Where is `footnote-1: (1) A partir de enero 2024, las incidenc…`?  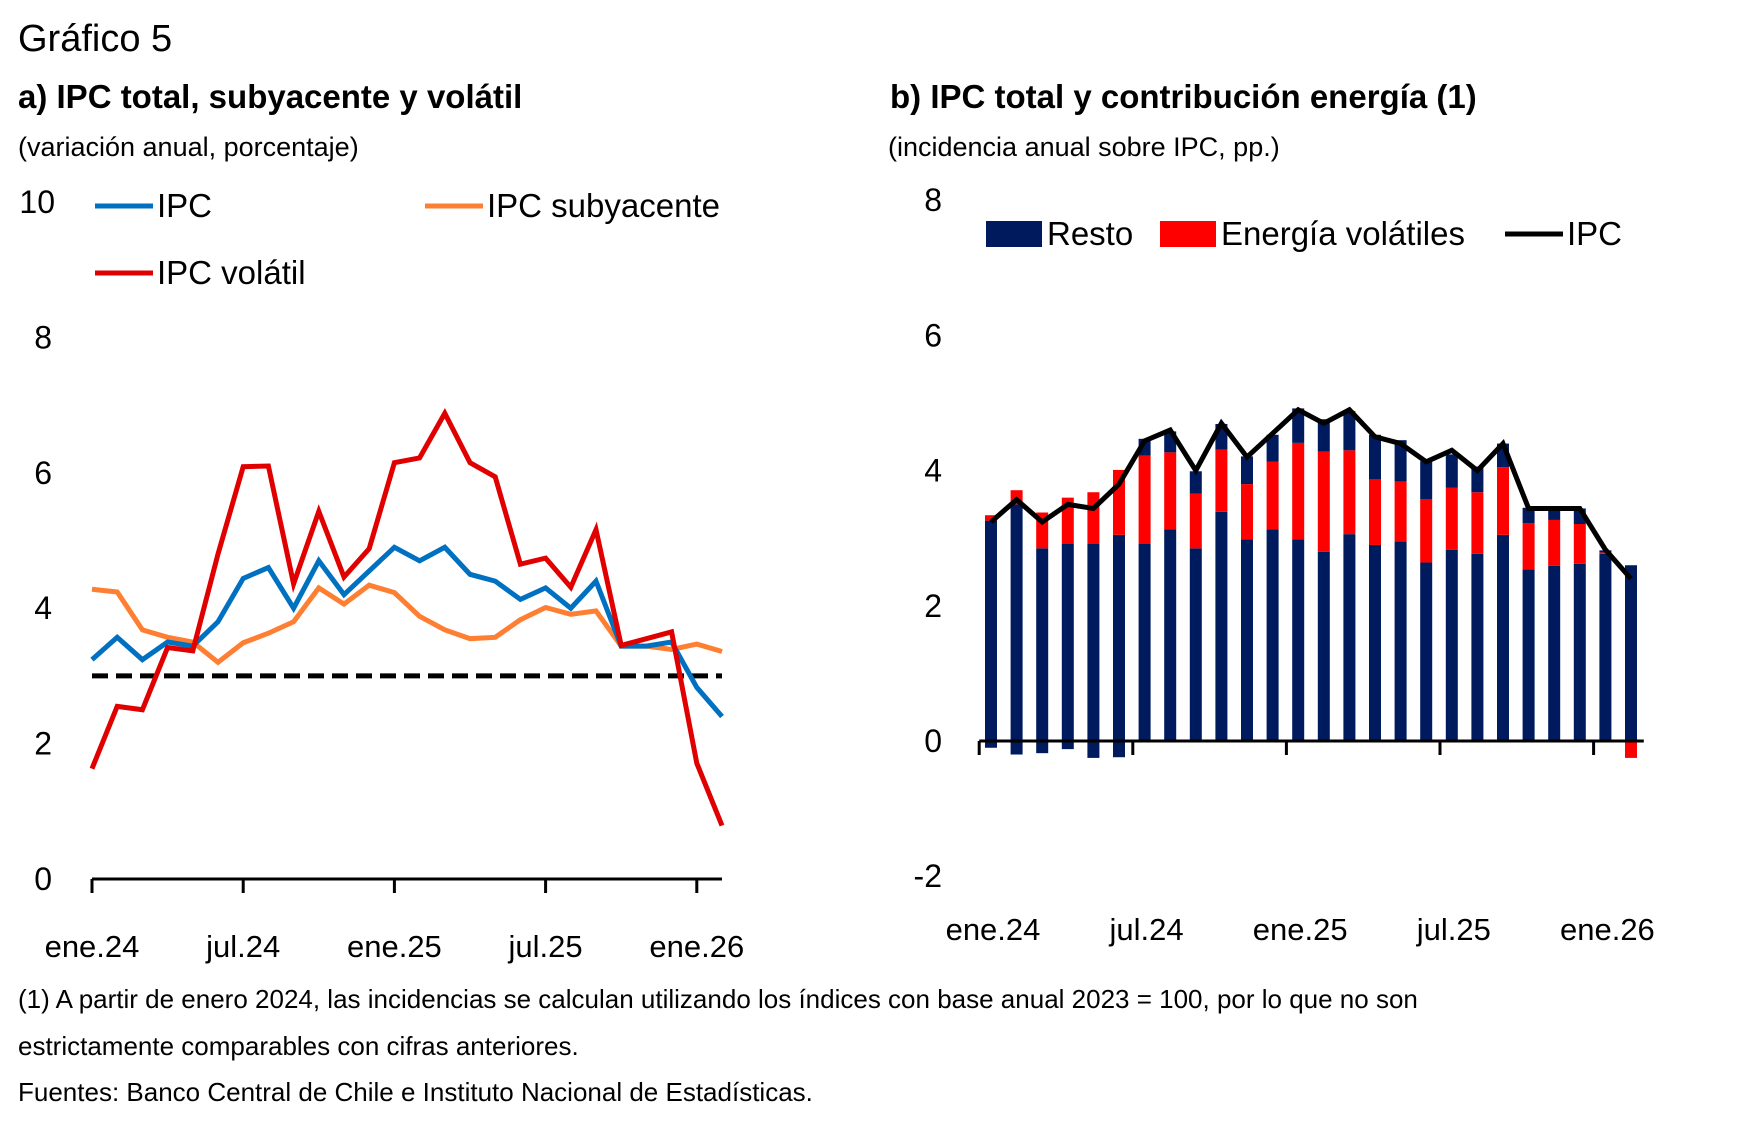 footnote-1: (1) A partir de enero 2024, las incidenc… is located at coordinates (718, 999).